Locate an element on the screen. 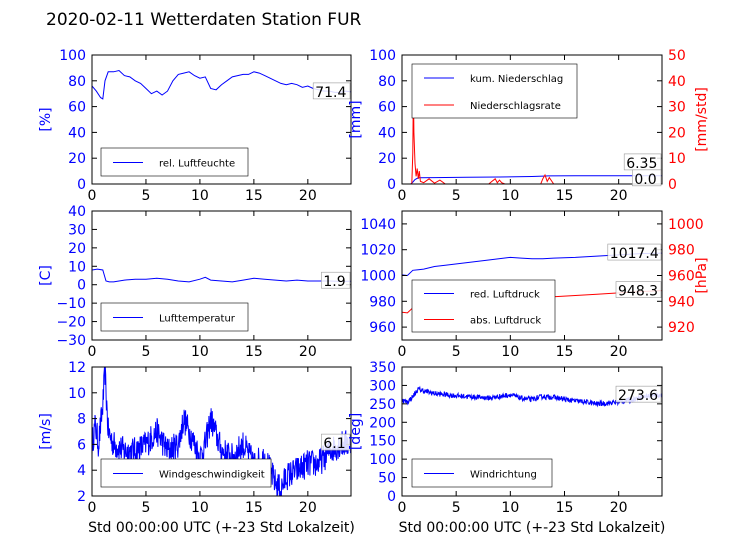 The height and width of the screenshot is (552, 736). y2-tick-label: 30 is located at coordinates (677, 108).